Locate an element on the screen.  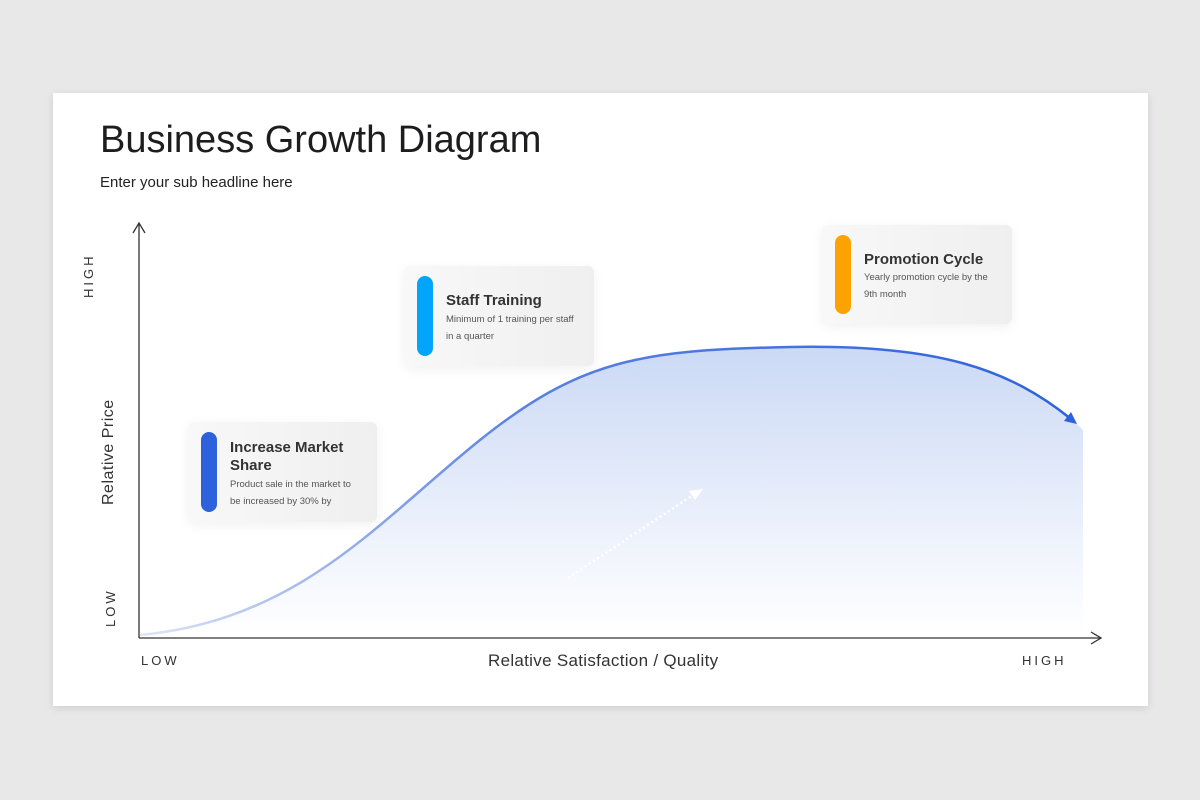
y-axis-high: HIGH is located at coordinates (88, 276).